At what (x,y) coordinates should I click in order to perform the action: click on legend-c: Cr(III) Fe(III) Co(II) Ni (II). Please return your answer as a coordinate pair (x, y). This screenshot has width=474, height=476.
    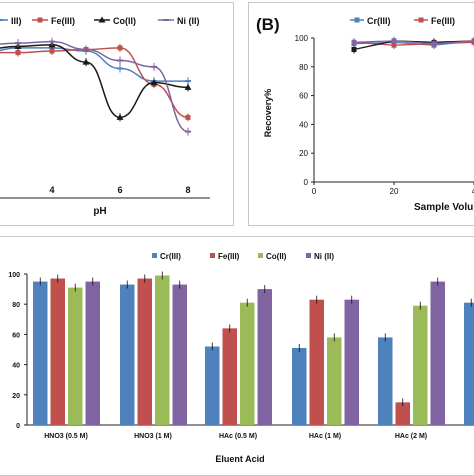
    Looking at the image, I should click on (243, 256).